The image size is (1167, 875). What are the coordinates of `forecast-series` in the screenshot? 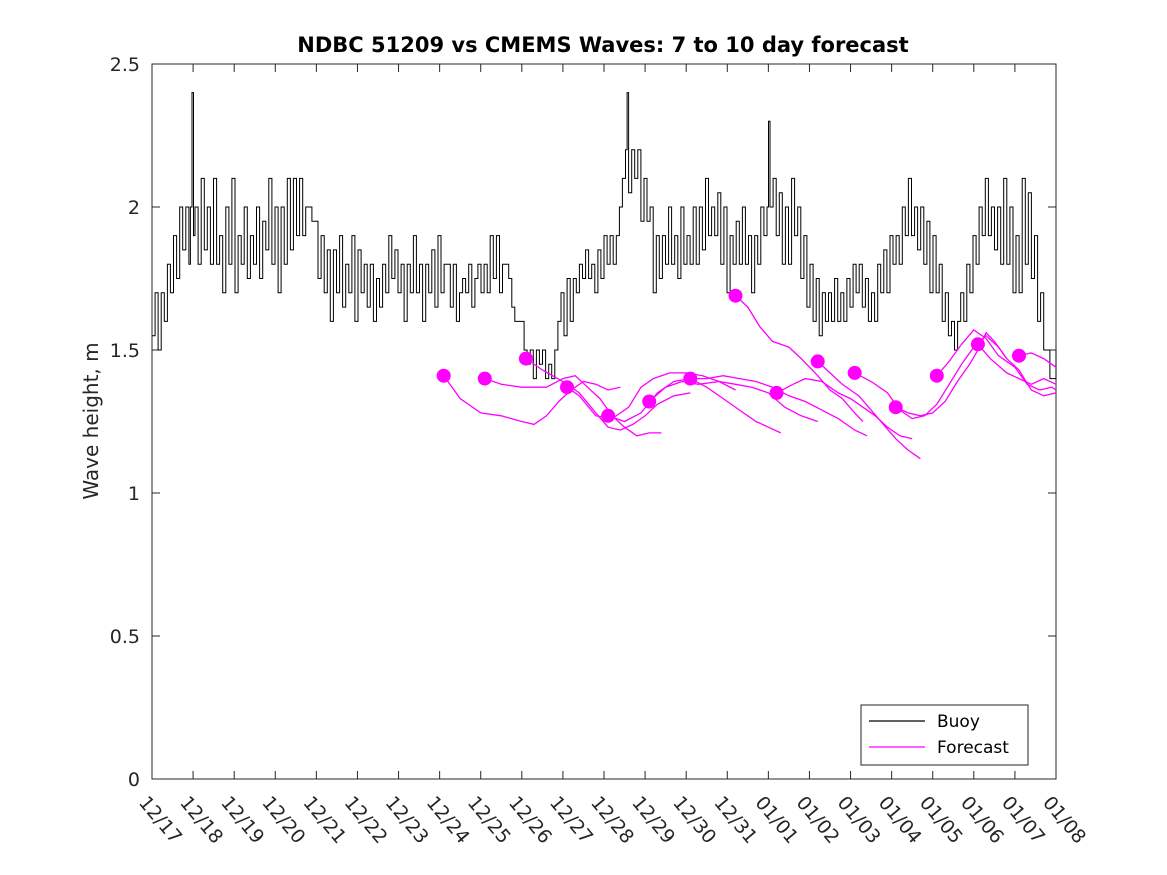 It's located at (746, 374).